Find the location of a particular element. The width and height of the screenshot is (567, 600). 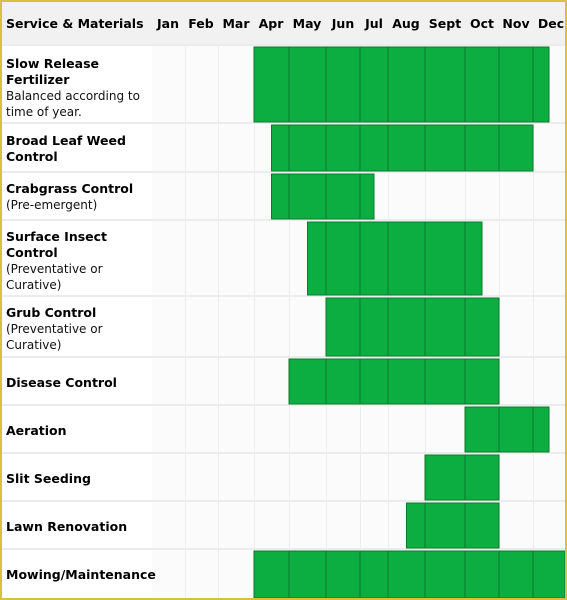

header-row: Service & Materials is located at coordinates (283, 23).